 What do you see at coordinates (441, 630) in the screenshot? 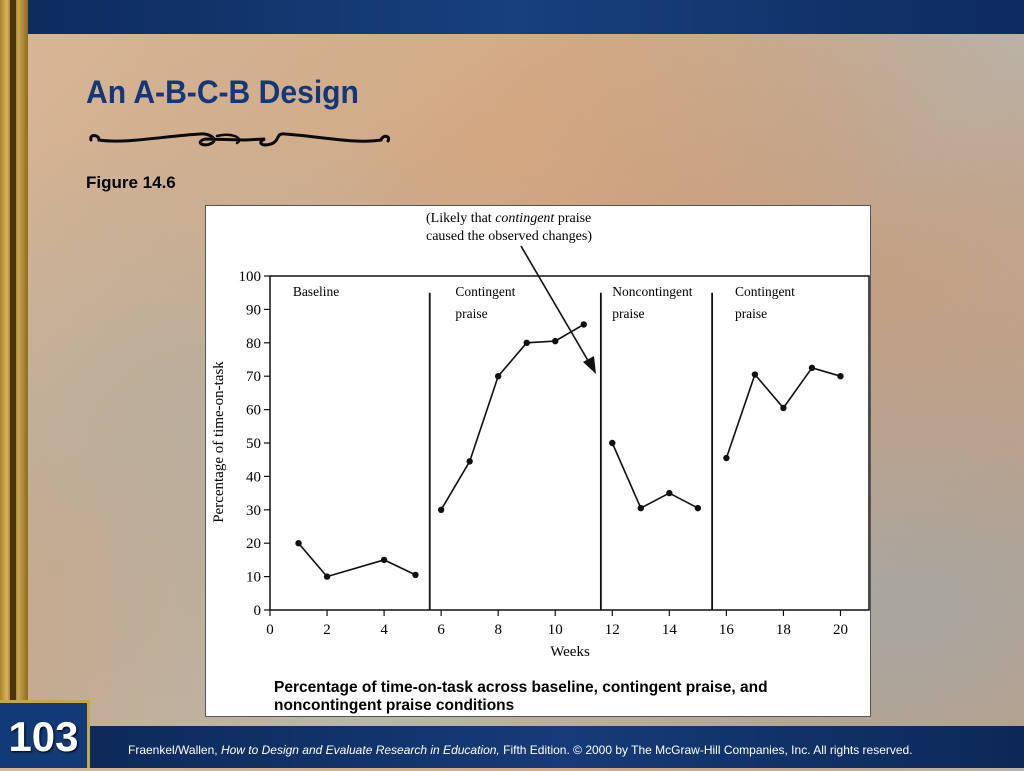
I see `x-tick-label: 6` at bounding box center [441, 630].